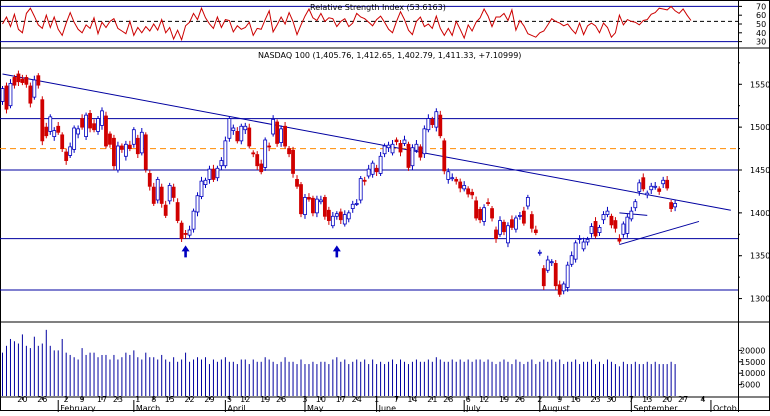 Image resolution: width=770 pixels, height=416 pixels. I want to click on x-tick-label: 5, so click(229, 399).